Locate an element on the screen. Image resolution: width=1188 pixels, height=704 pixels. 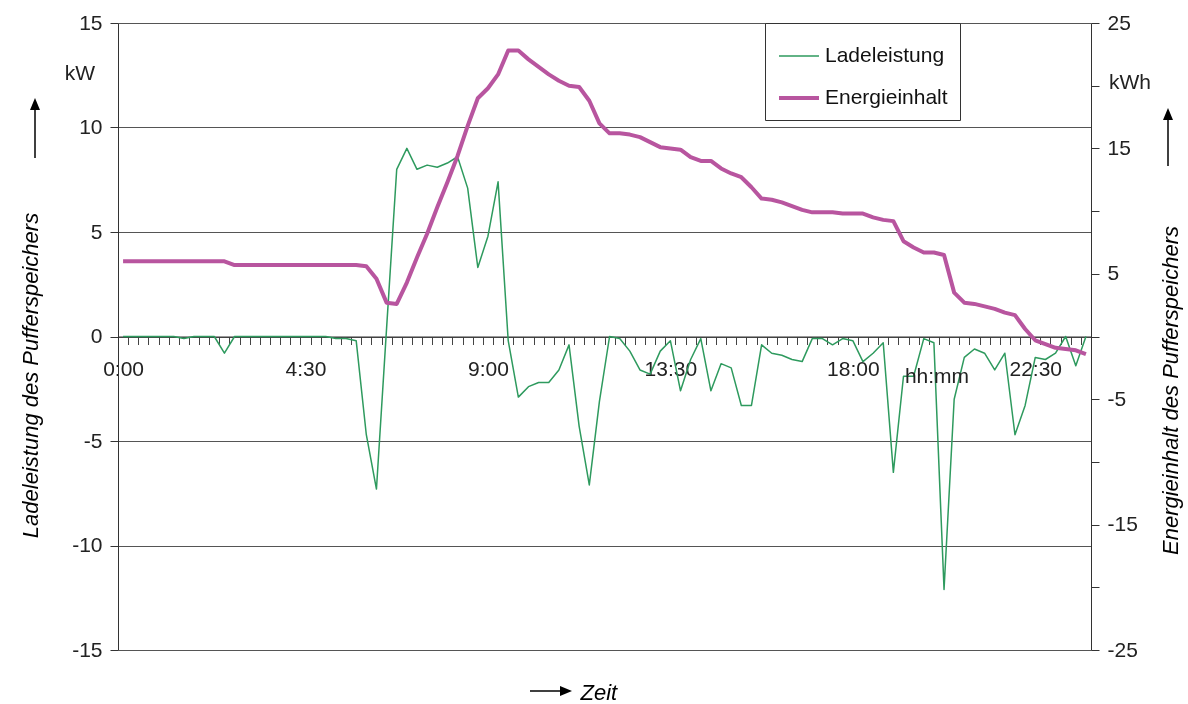
y2-tick-label: 15 is located at coordinates (1119, 147).